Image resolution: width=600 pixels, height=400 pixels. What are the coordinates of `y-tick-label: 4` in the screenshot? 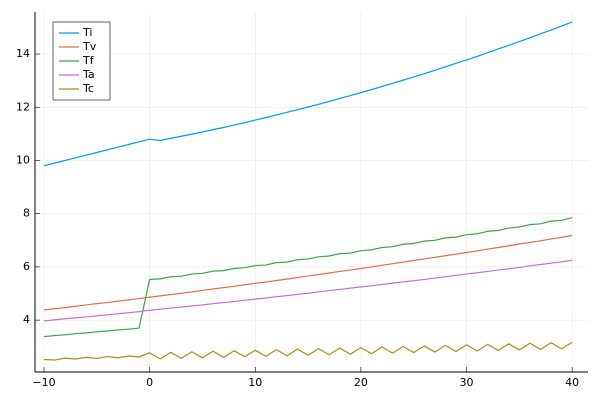 It's located at (26, 319).